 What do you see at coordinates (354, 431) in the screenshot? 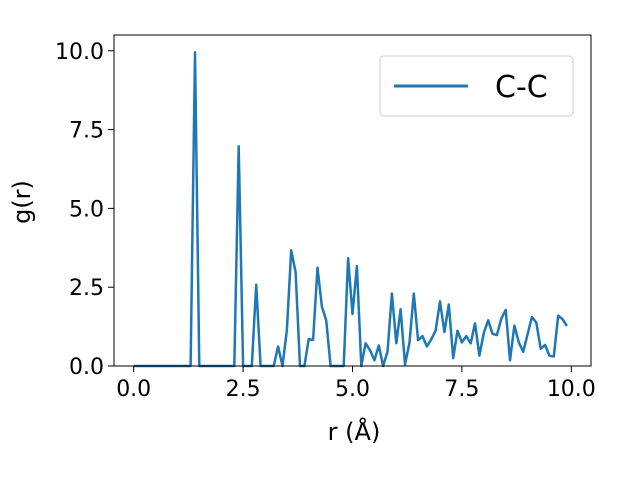
I see `x-axis-label: r (Å)` at bounding box center [354, 431].